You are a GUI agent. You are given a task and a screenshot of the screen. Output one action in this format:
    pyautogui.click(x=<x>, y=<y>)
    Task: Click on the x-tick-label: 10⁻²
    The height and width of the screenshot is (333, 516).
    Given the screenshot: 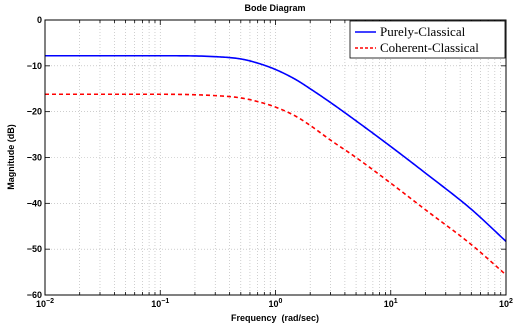 What is the action you would take?
    pyautogui.click(x=45, y=303)
    